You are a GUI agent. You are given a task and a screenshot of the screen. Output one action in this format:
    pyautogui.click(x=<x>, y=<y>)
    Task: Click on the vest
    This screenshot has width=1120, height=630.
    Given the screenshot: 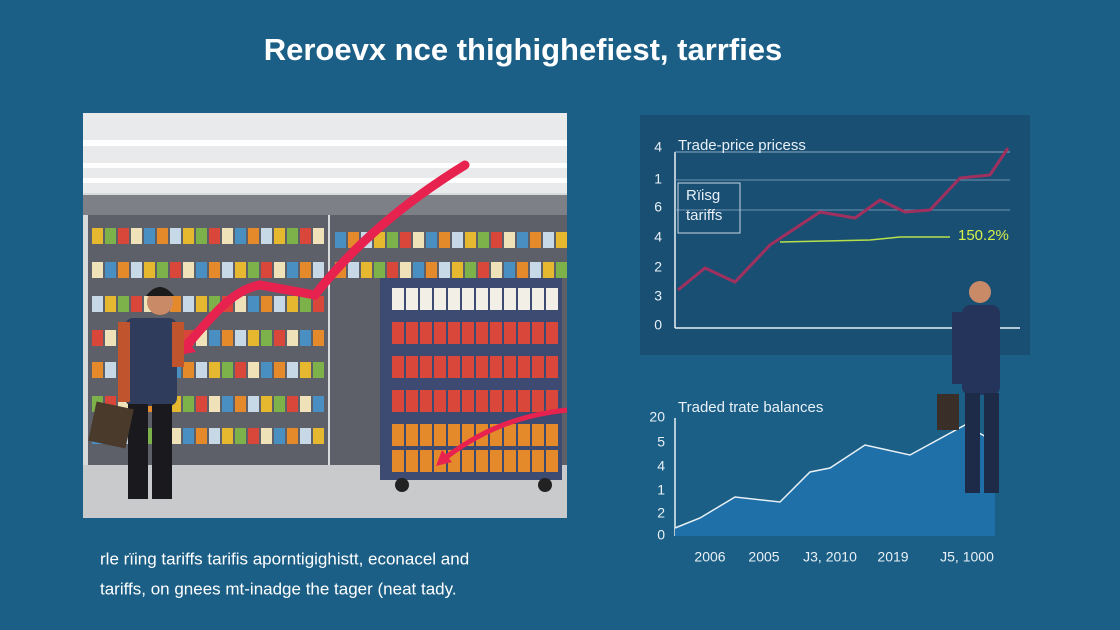 What is the action you would take?
    pyautogui.click(x=151, y=362)
    